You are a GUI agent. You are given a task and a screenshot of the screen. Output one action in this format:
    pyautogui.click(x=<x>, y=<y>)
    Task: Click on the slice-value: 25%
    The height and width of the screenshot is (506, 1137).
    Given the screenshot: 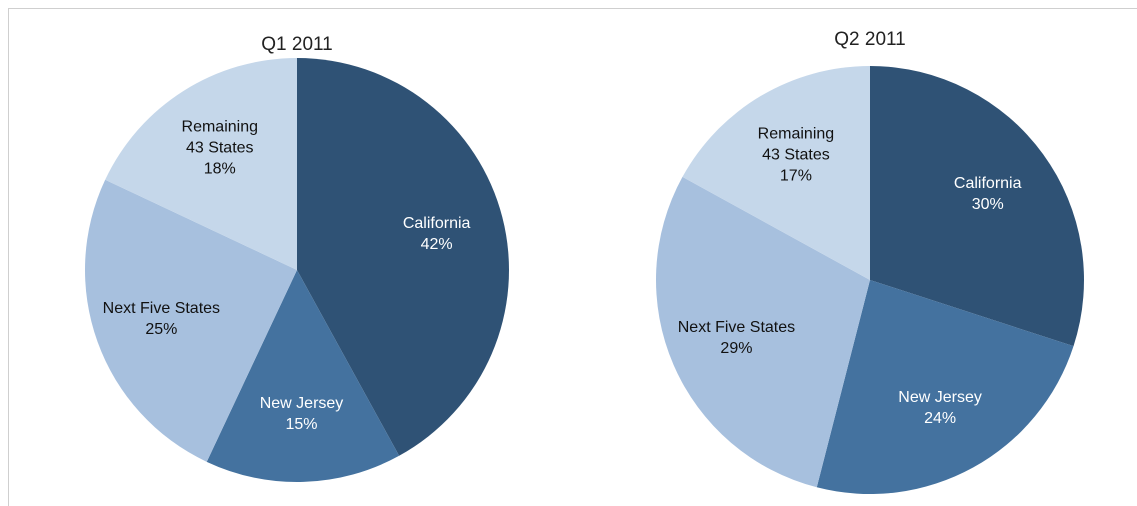 What is the action you would take?
    pyautogui.click(x=161, y=329)
    